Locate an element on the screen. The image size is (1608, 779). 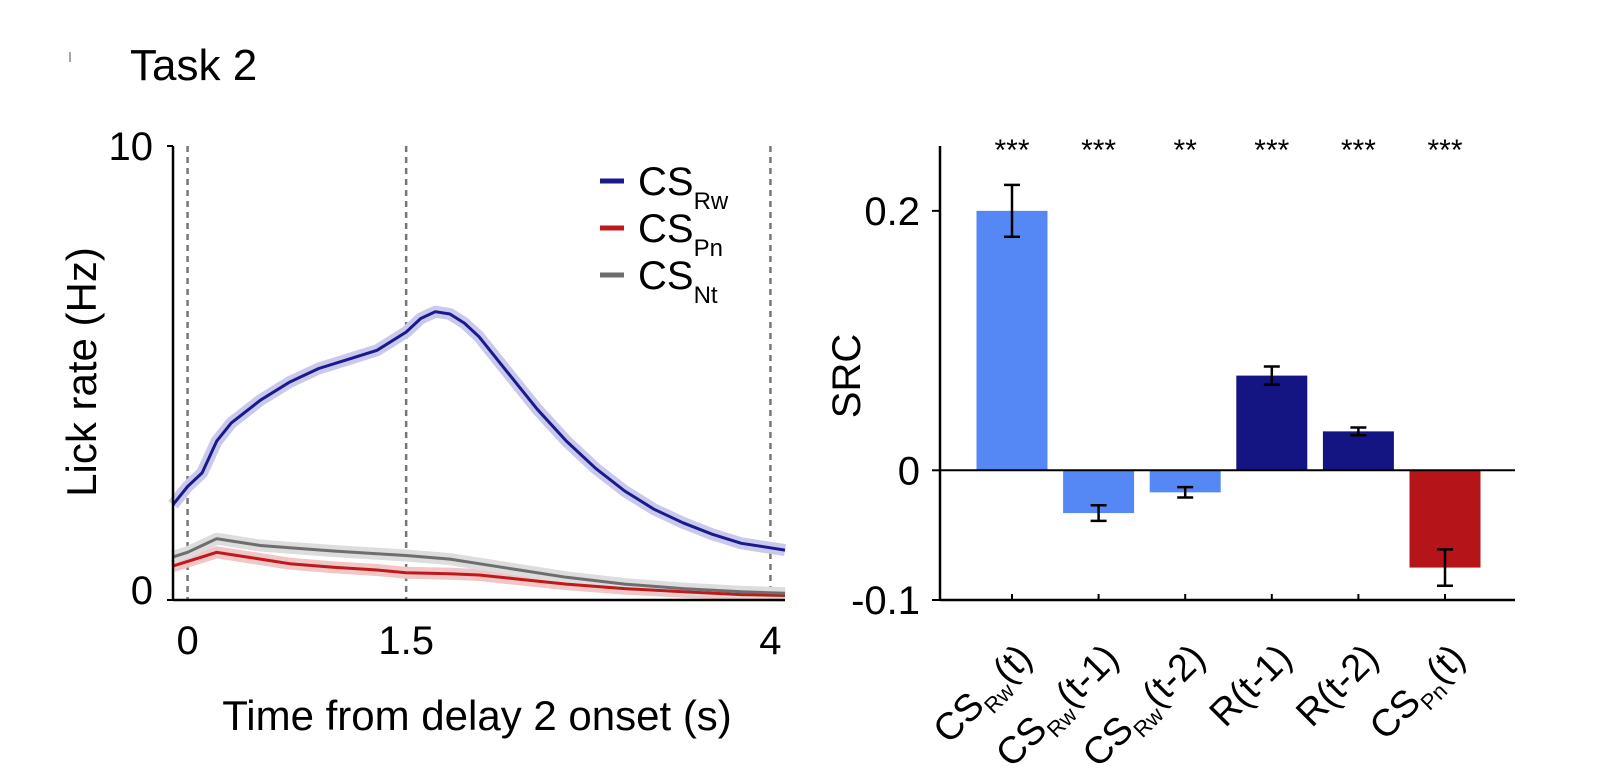
x-tick-label: 0 is located at coordinates (187, 641).